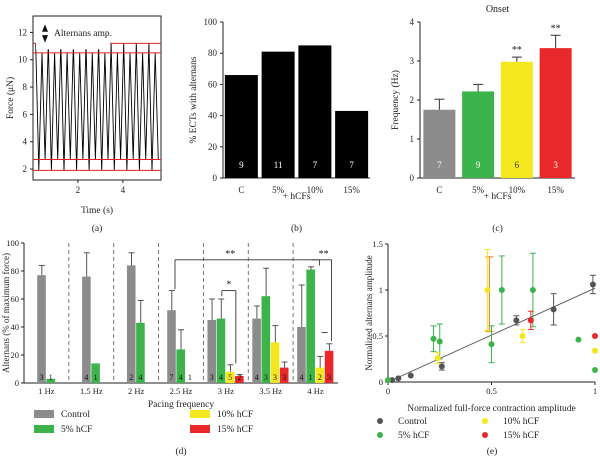 The height and width of the screenshot is (458, 600). I want to click on panel-e-xtick-label: 0.5, so click(491, 391).